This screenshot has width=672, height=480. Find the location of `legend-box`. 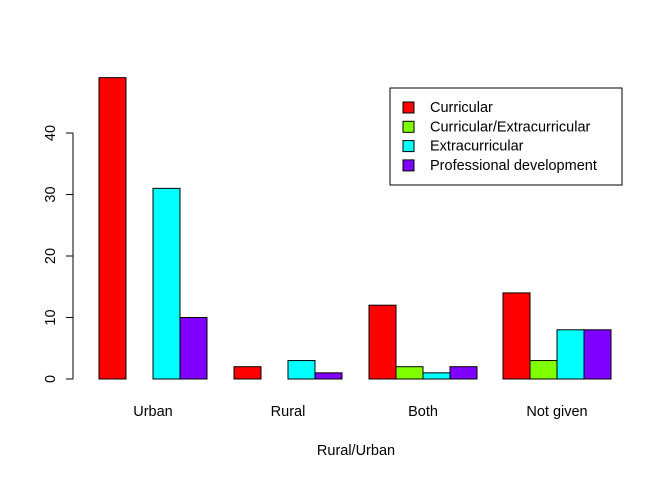

legend-box is located at coordinates (506, 136).